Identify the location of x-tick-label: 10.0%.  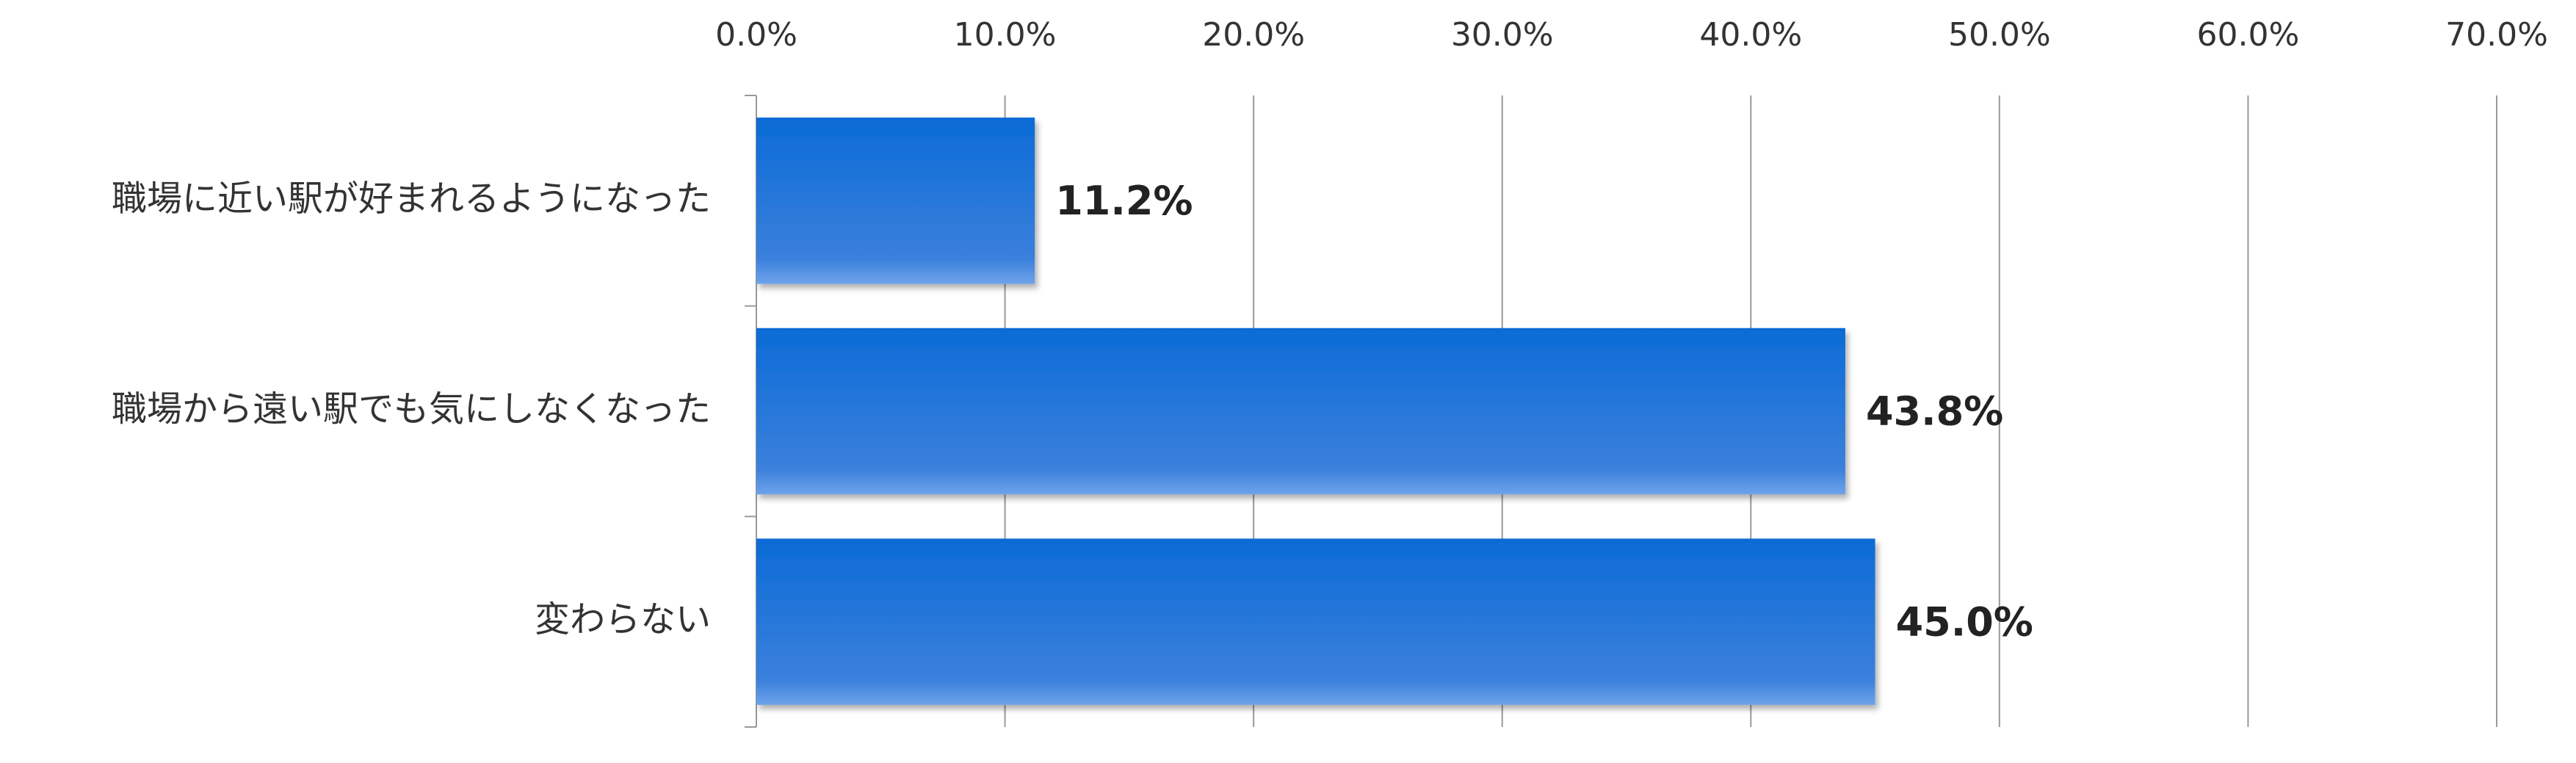
(1005, 35).